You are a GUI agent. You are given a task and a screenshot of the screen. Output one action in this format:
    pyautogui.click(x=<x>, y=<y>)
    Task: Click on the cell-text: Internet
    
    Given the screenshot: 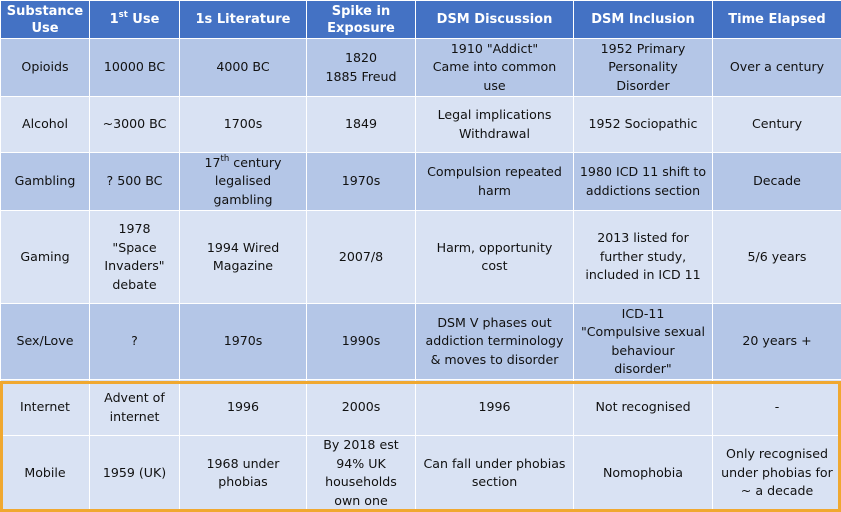 What is the action you would take?
    pyautogui.click(x=45, y=407)
    